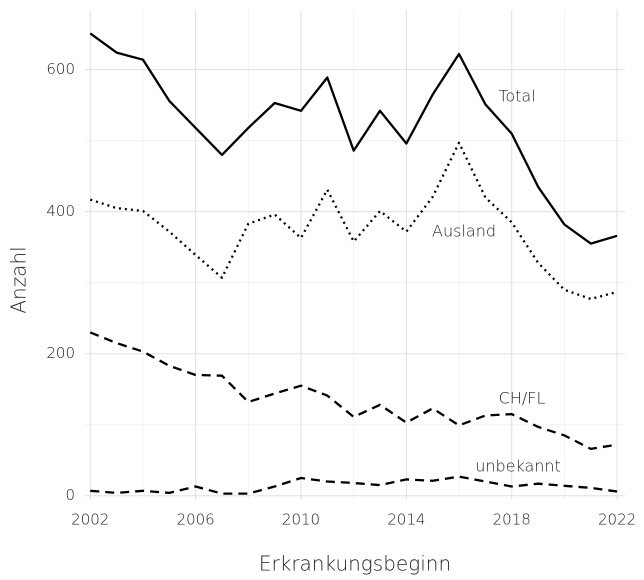 Image resolution: width=644 pixels, height=580 pixels. Describe the element at coordinates (60, 353) in the screenshot. I see `y-tick-label: 200` at that location.